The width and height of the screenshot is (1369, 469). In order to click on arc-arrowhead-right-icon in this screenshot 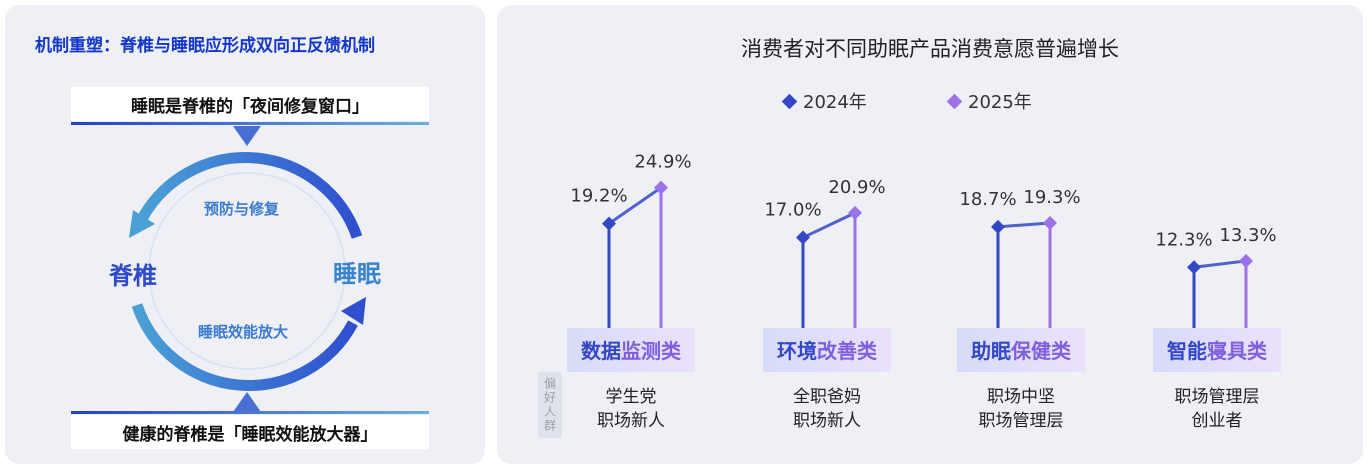, I will do `click(353, 311)`.